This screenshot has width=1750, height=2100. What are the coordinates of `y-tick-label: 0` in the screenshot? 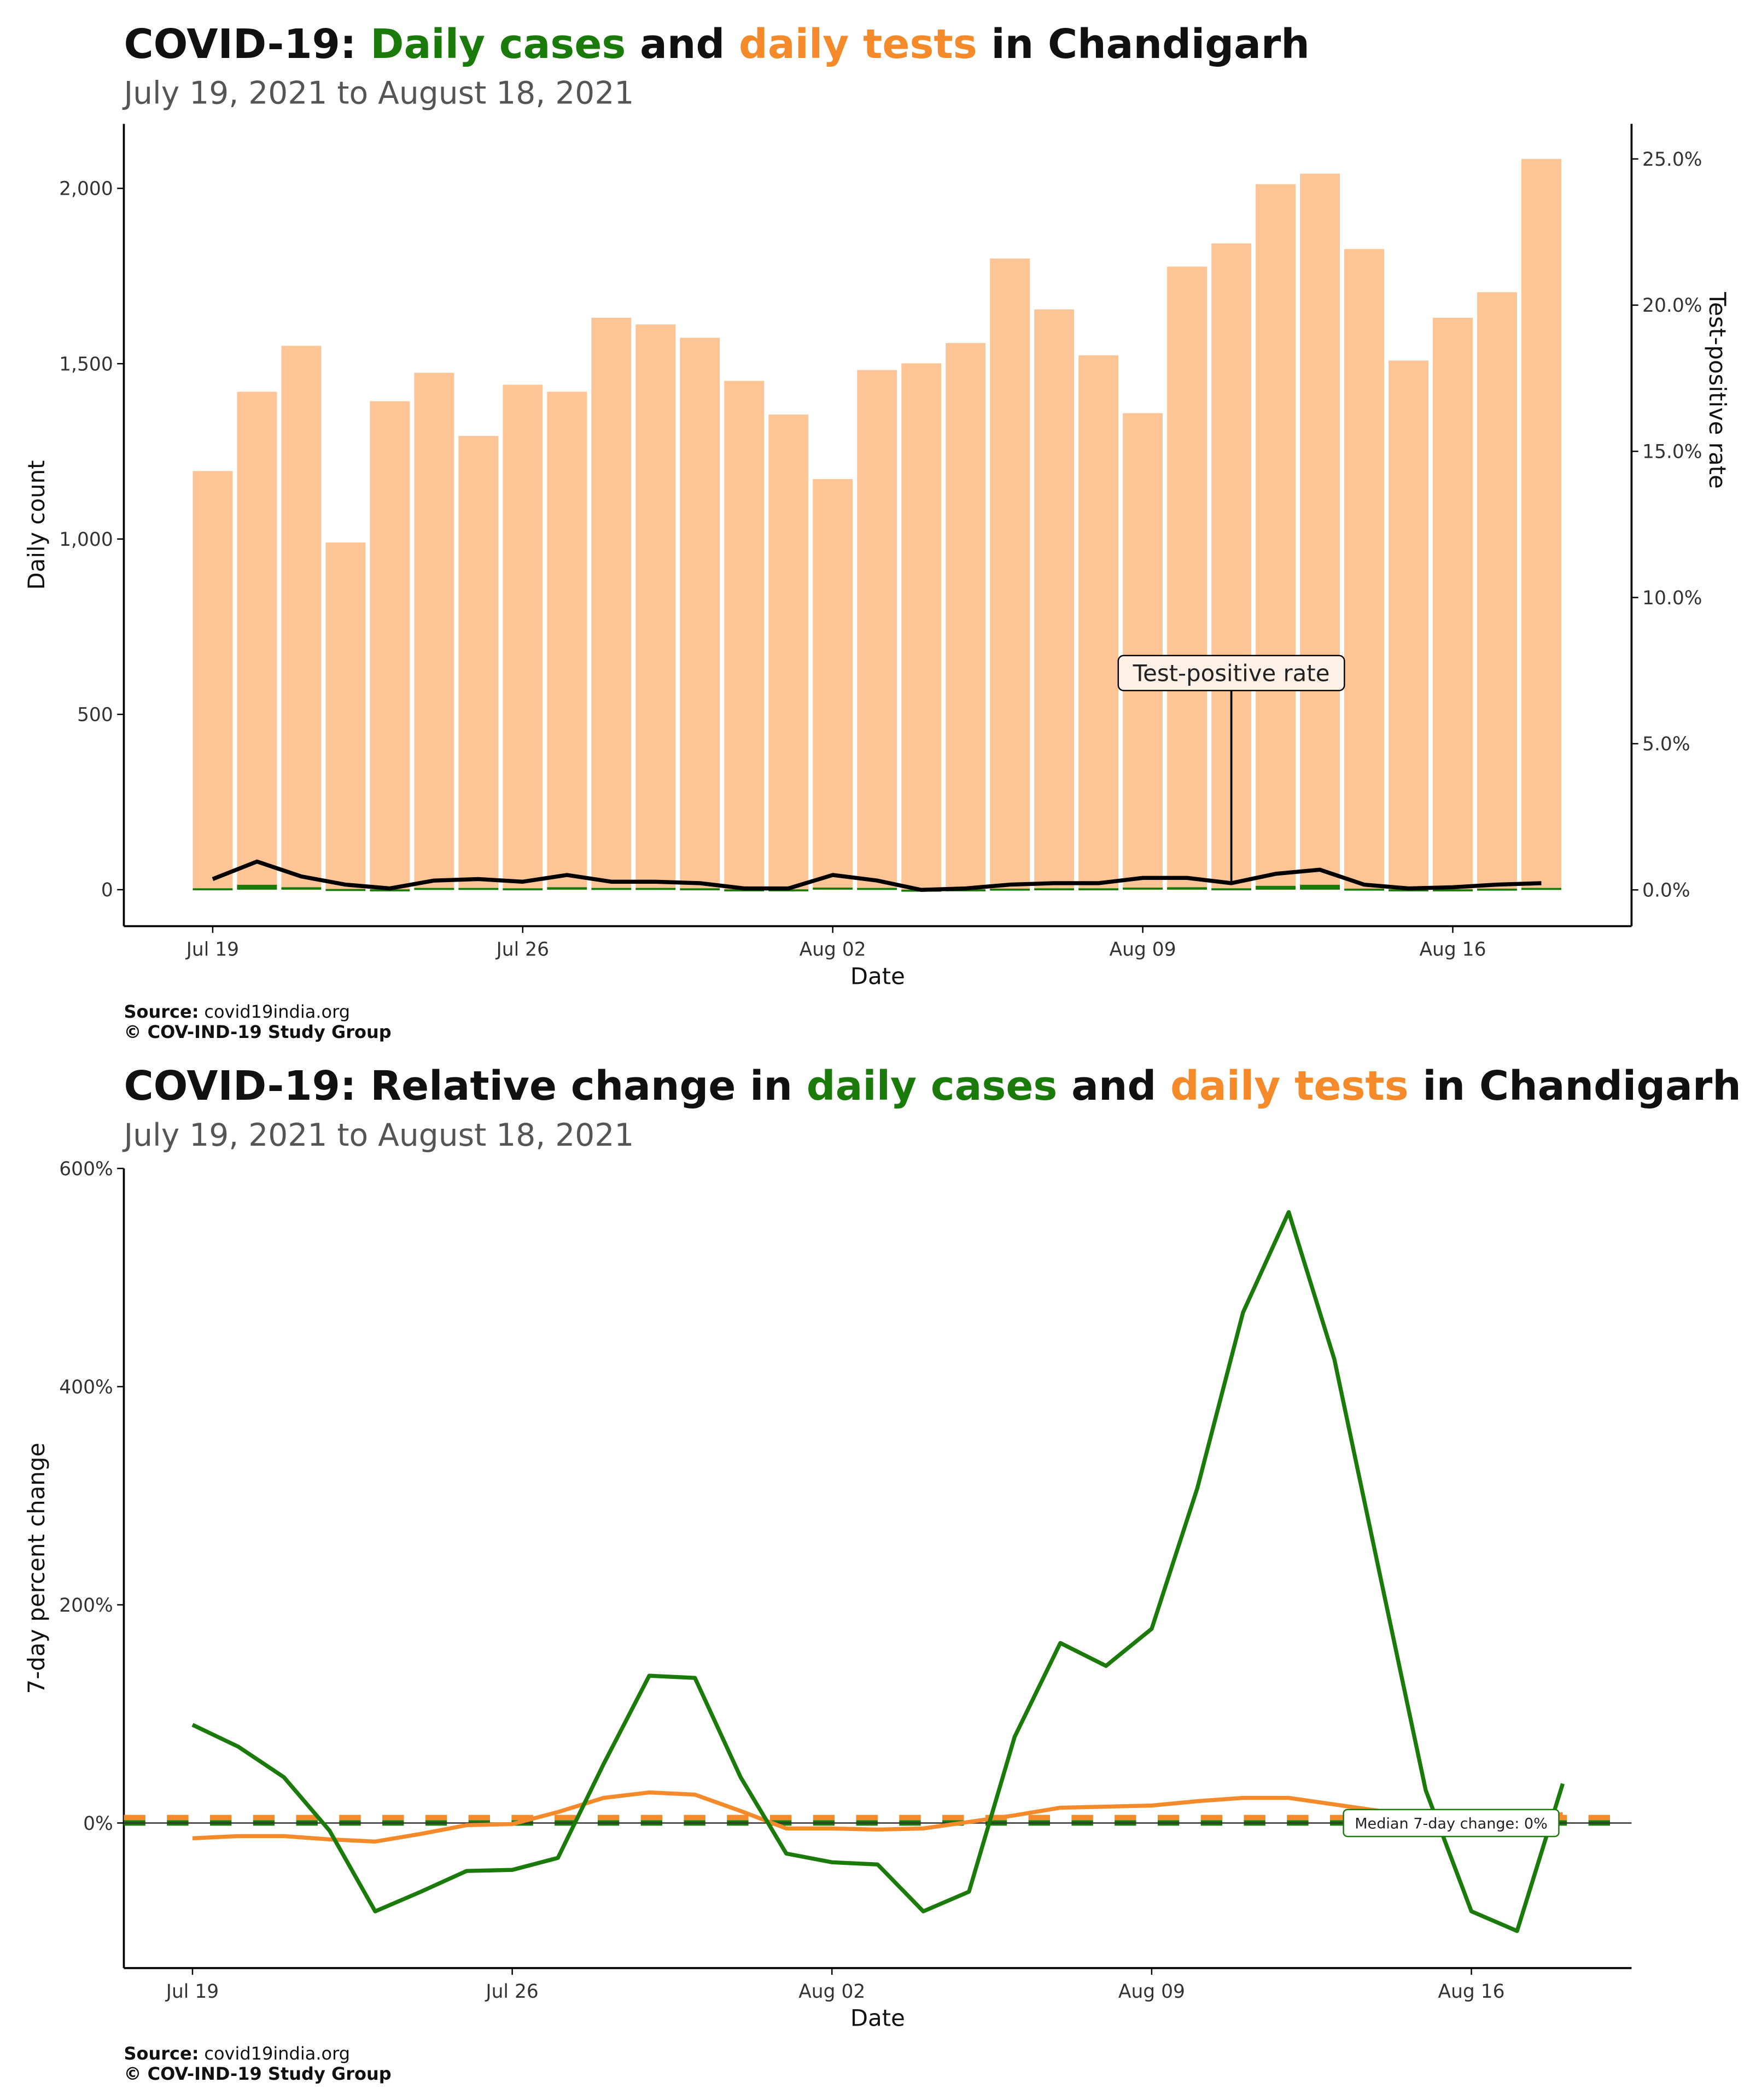 It's located at (107, 890).